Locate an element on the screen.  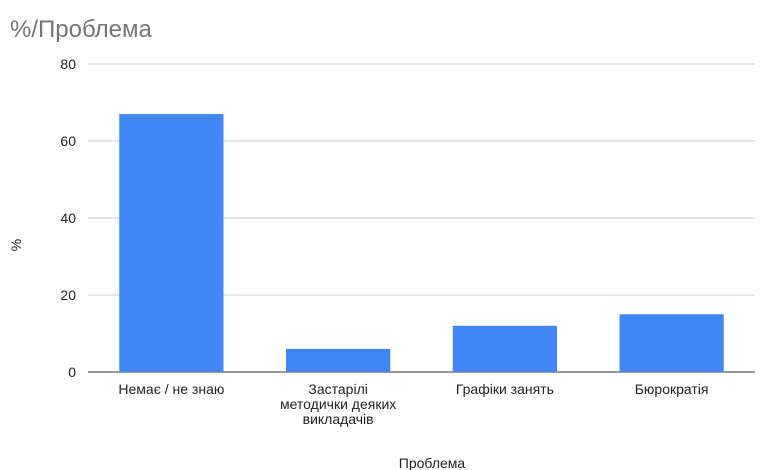
y-tick-label: 0 is located at coordinates (72, 372).